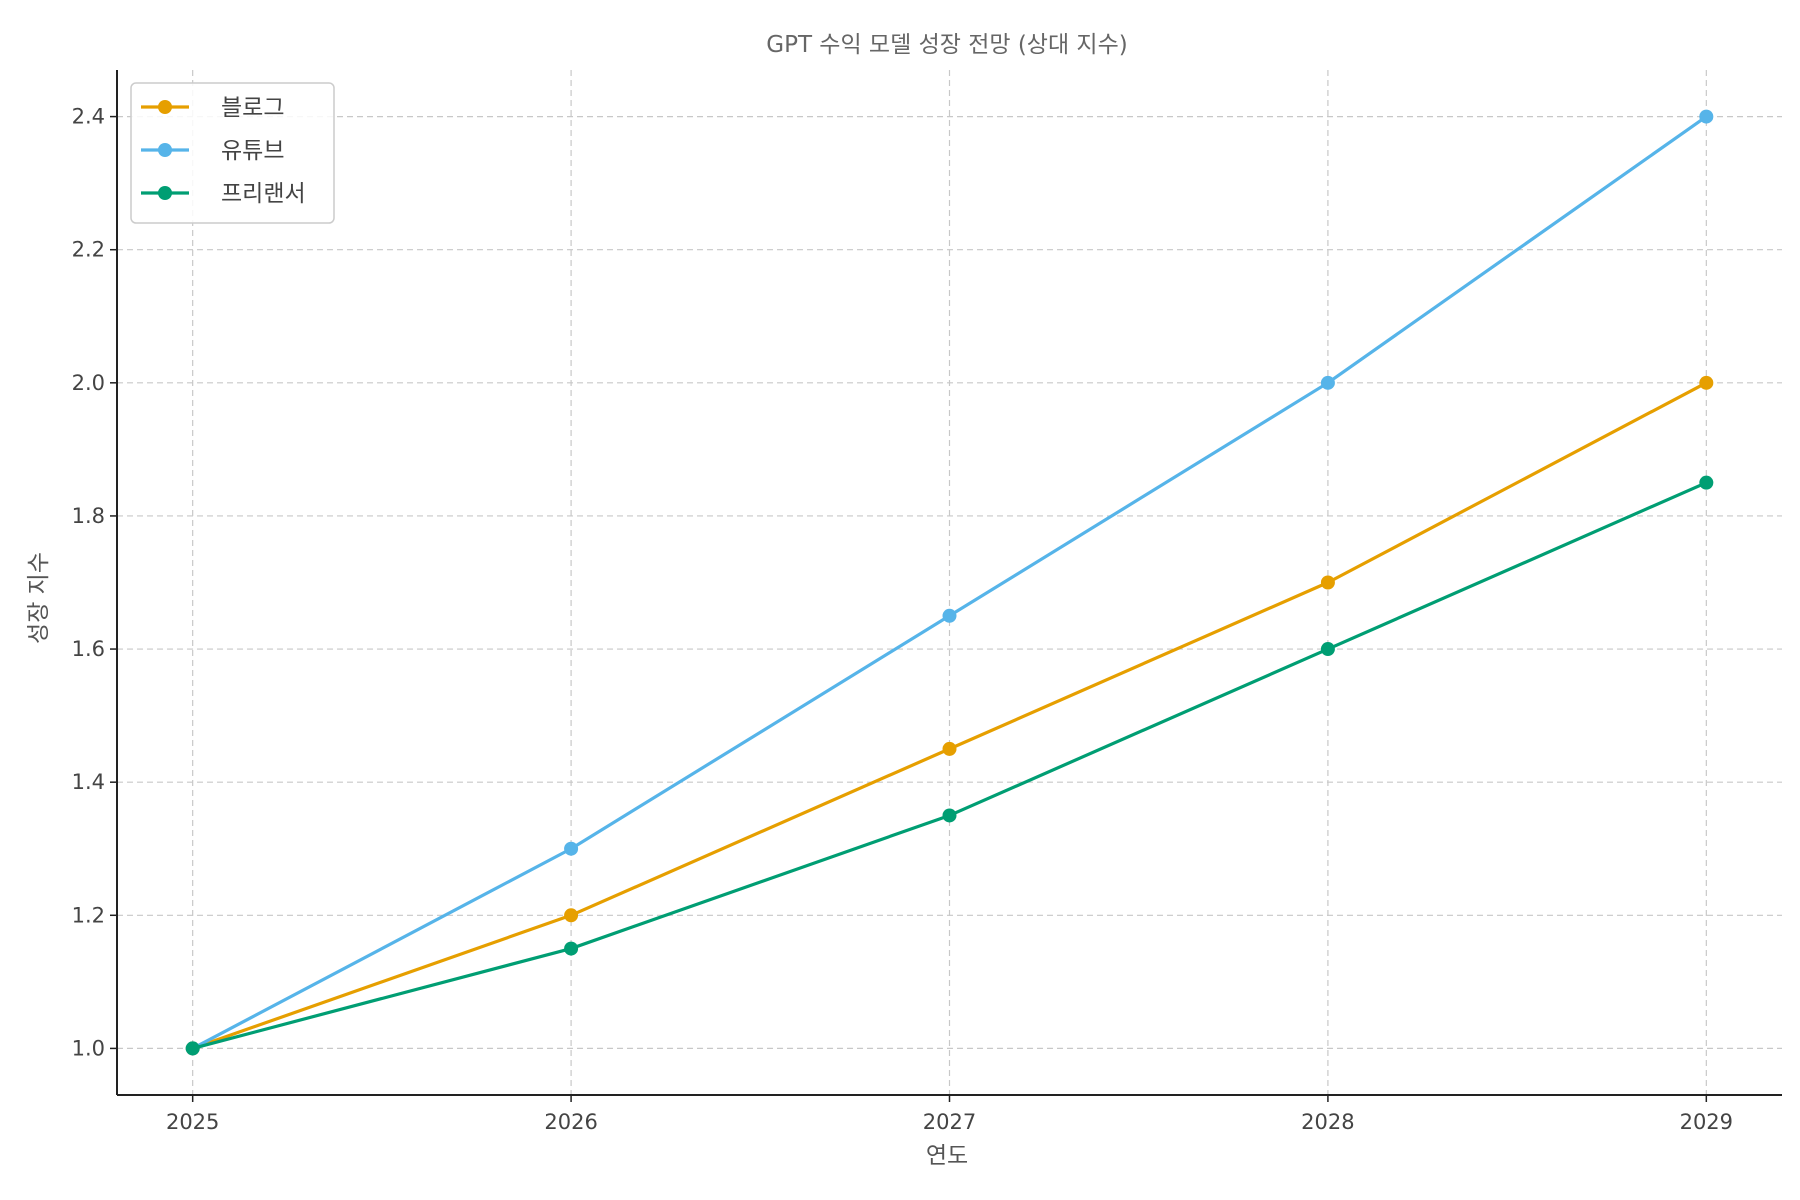 This screenshot has width=1800, height=1200. Describe the element at coordinates (263, 194) in the screenshot. I see `legend-label: 프리랜서` at that location.